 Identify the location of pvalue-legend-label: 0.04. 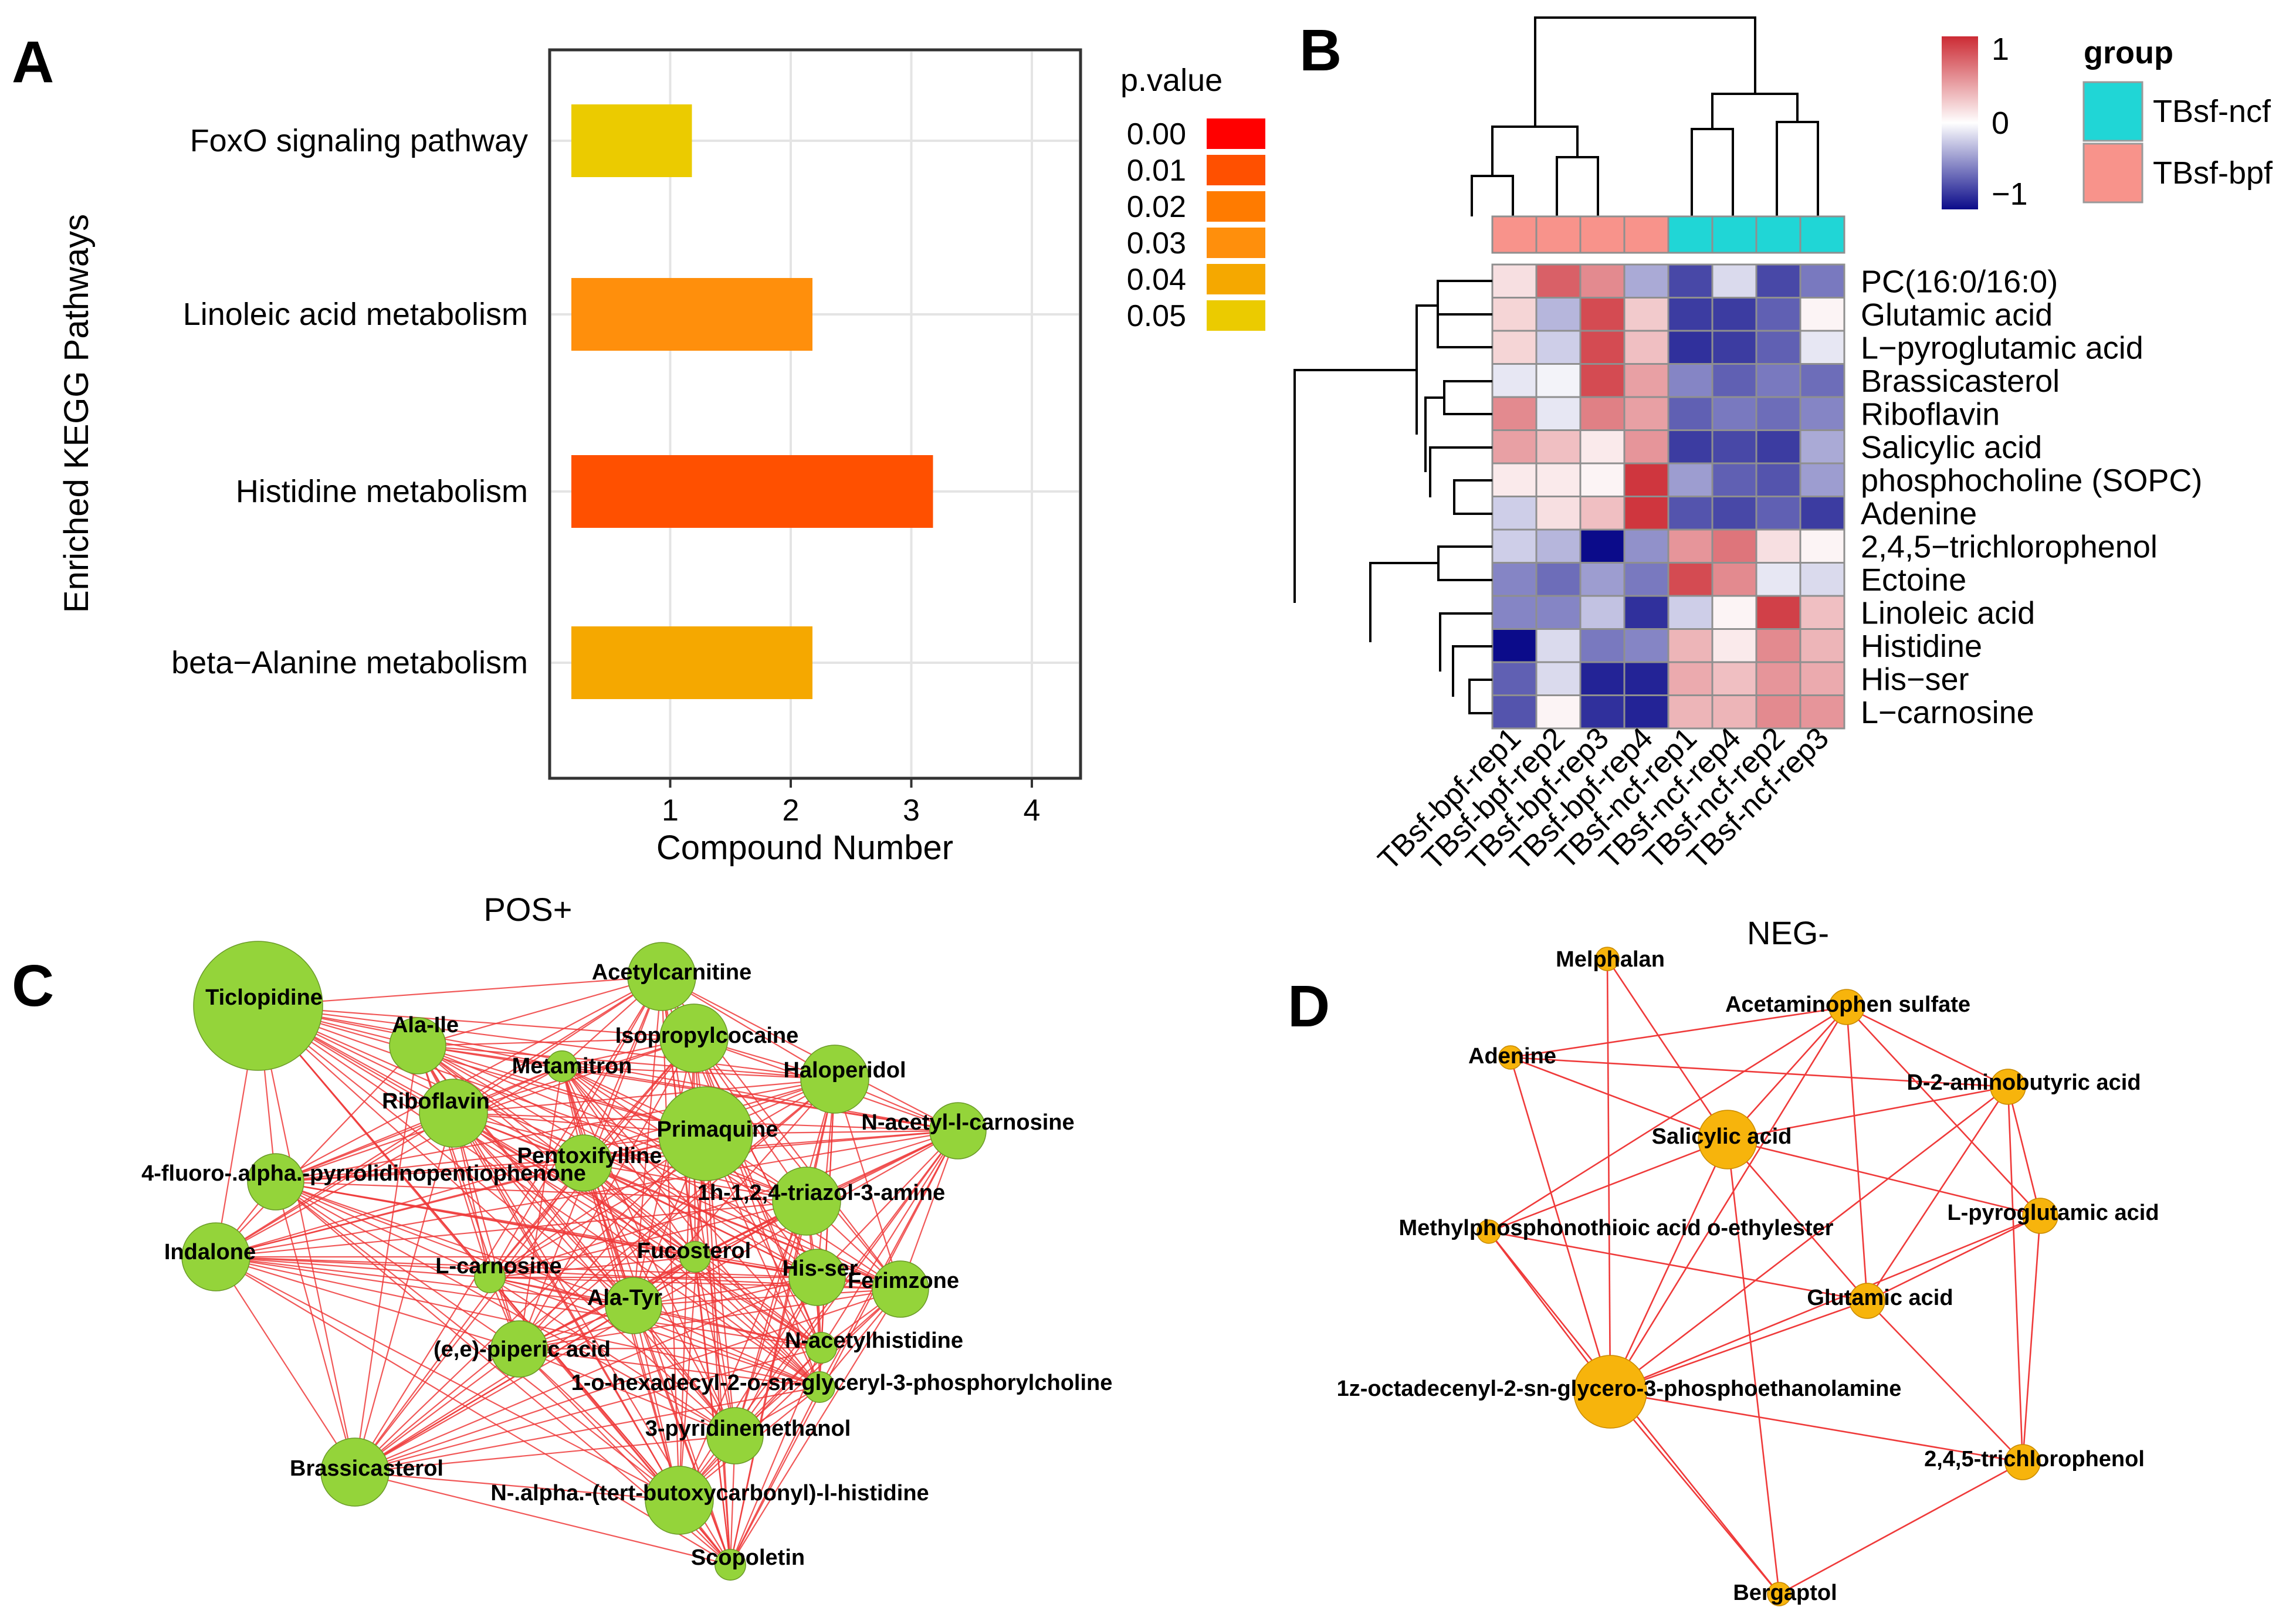
(1156, 280).